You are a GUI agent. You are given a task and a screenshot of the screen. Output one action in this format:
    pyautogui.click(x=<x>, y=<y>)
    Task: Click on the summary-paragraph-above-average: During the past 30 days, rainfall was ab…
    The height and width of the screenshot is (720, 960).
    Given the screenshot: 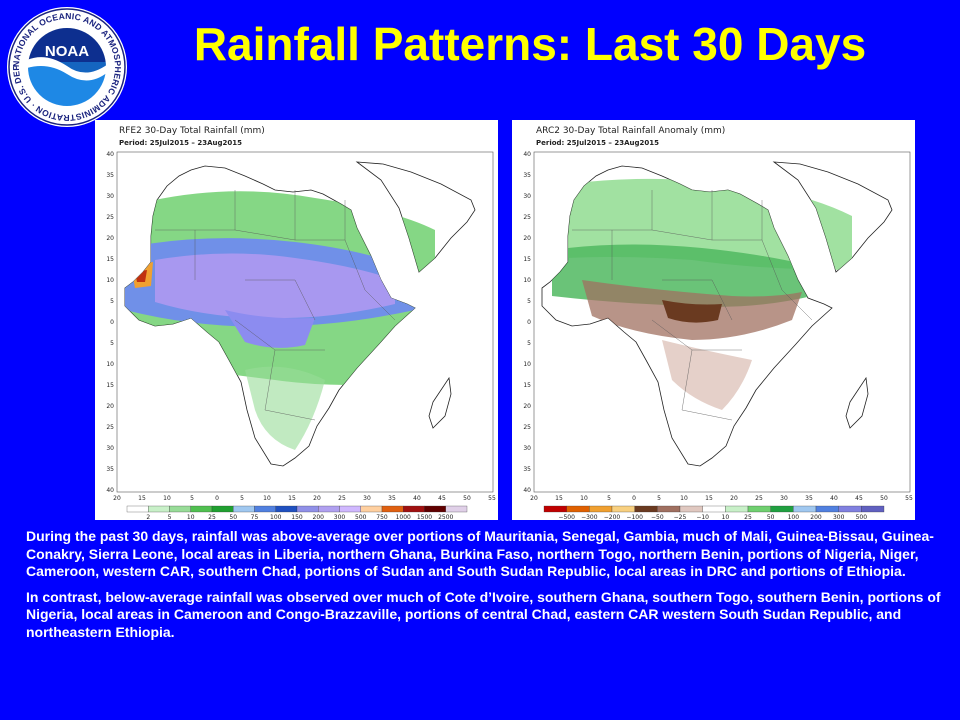 What is the action you would take?
    pyautogui.click(x=480, y=553)
    